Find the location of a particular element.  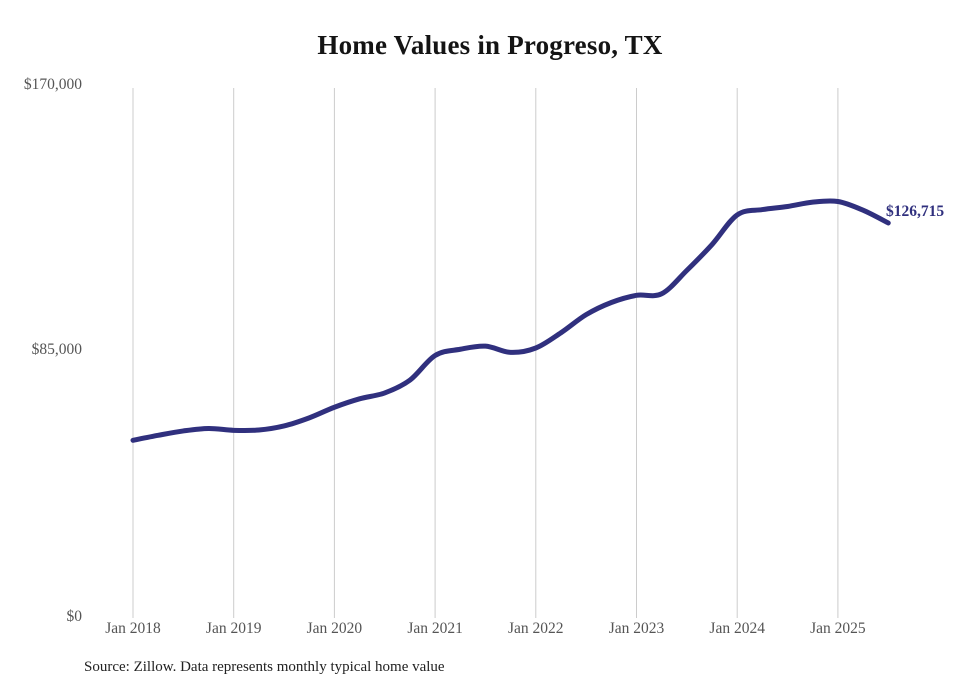

x-axis-tick-label: Jan 2020 is located at coordinates (334, 628).